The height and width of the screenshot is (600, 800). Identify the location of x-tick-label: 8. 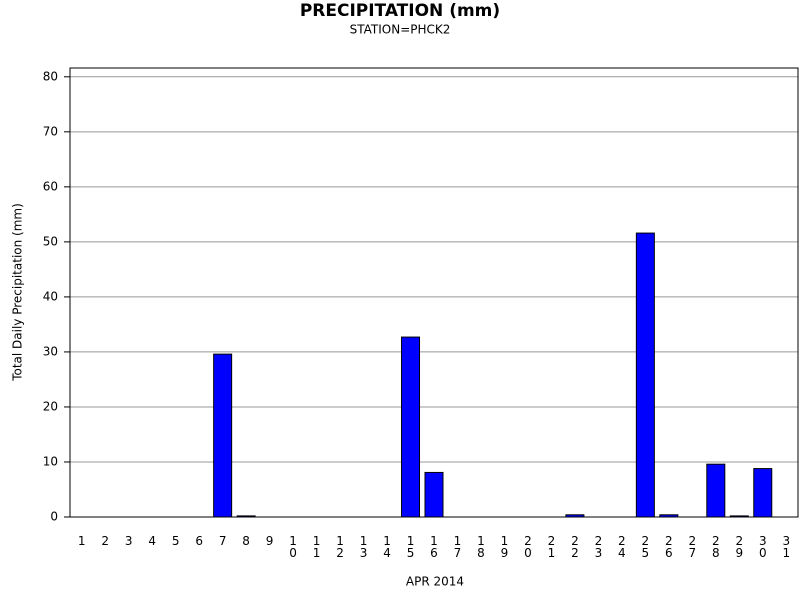
(246, 541).